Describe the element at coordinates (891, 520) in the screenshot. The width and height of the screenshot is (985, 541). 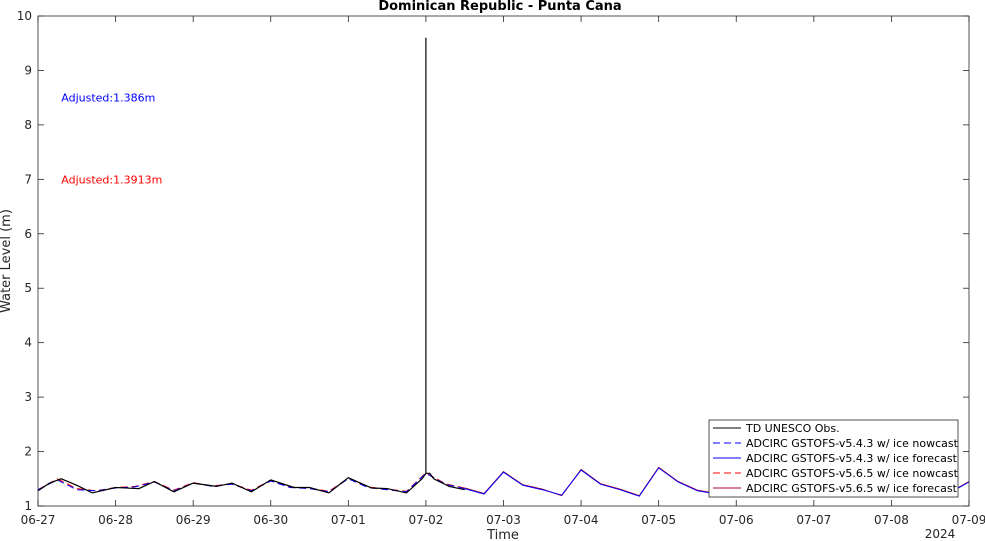
I see `x-tick-label: 07-08` at that location.